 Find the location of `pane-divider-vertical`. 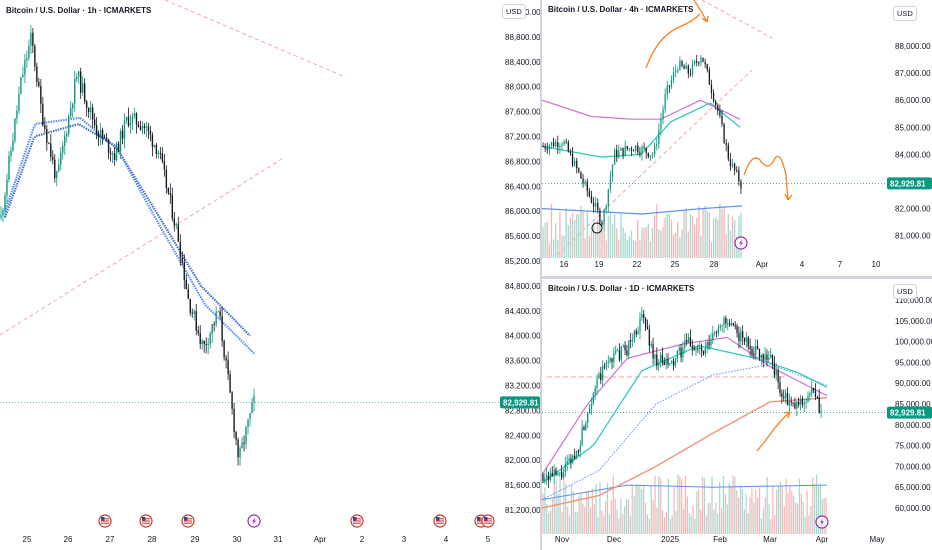

pane-divider-vertical is located at coordinates (541, 275).